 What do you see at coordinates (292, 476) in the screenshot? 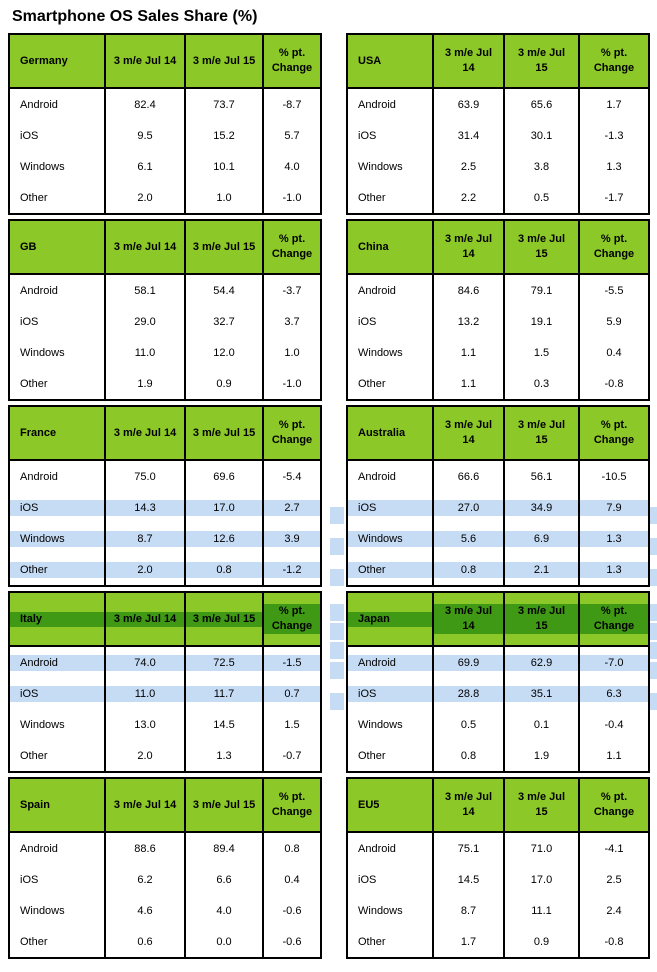
I see `share-value: -5.4` at bounding box center [292, 476].